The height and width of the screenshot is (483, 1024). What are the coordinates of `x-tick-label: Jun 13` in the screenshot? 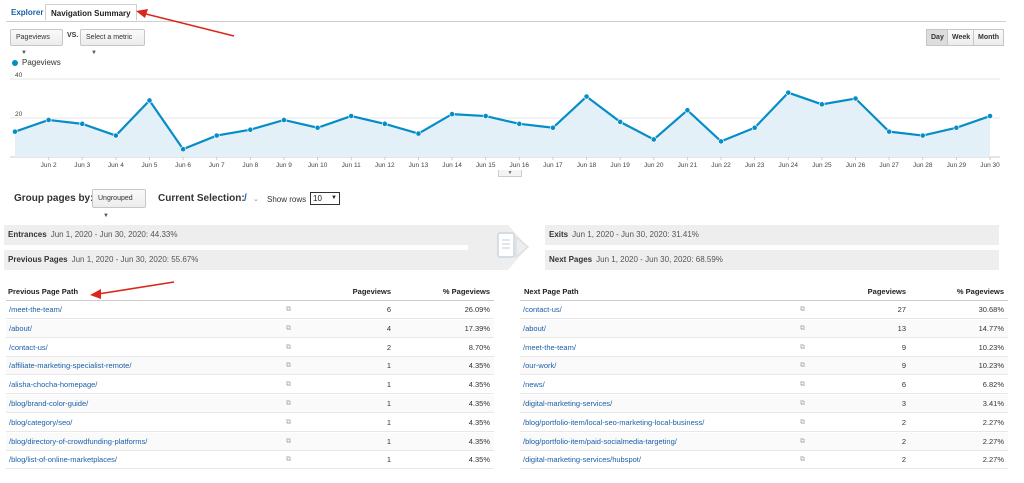 It's located at (419, 165).